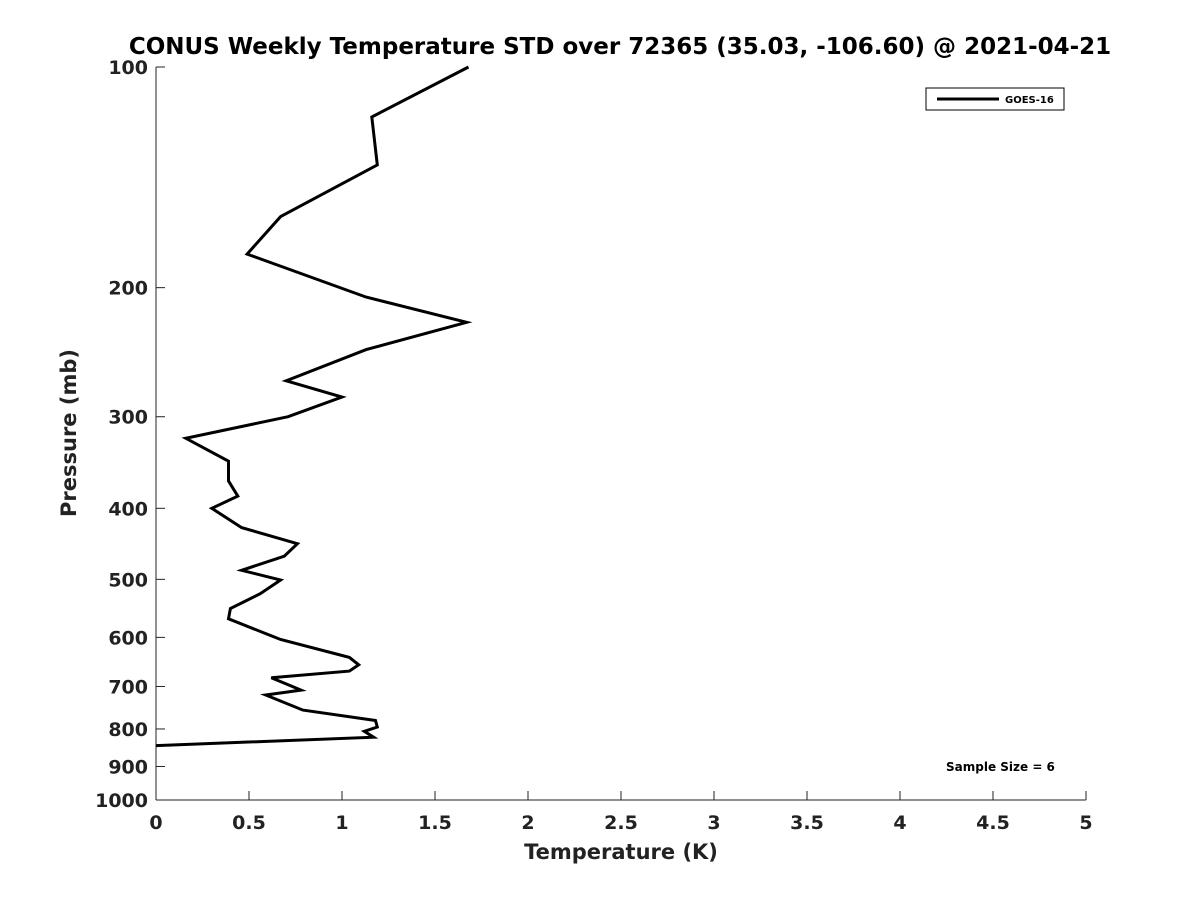 The width and height of the screenshot is (1200, 900). What do you see at coordinates (128, 767) in the screenshot?
I see `y-tick-label: 900` at bounding box center [128, 767].